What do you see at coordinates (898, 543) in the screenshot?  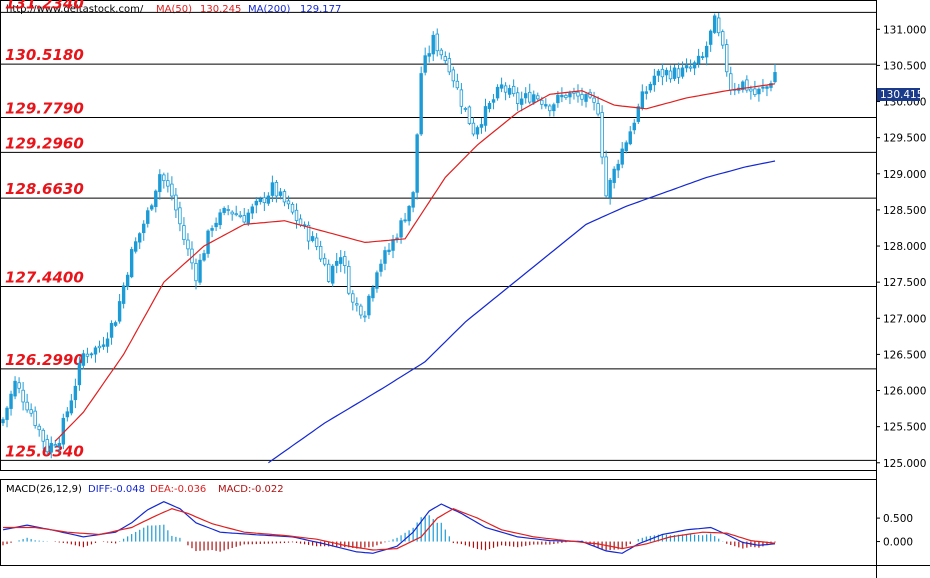 I see `macd-tick-label: 0.000` at bounding box center [898, 543].